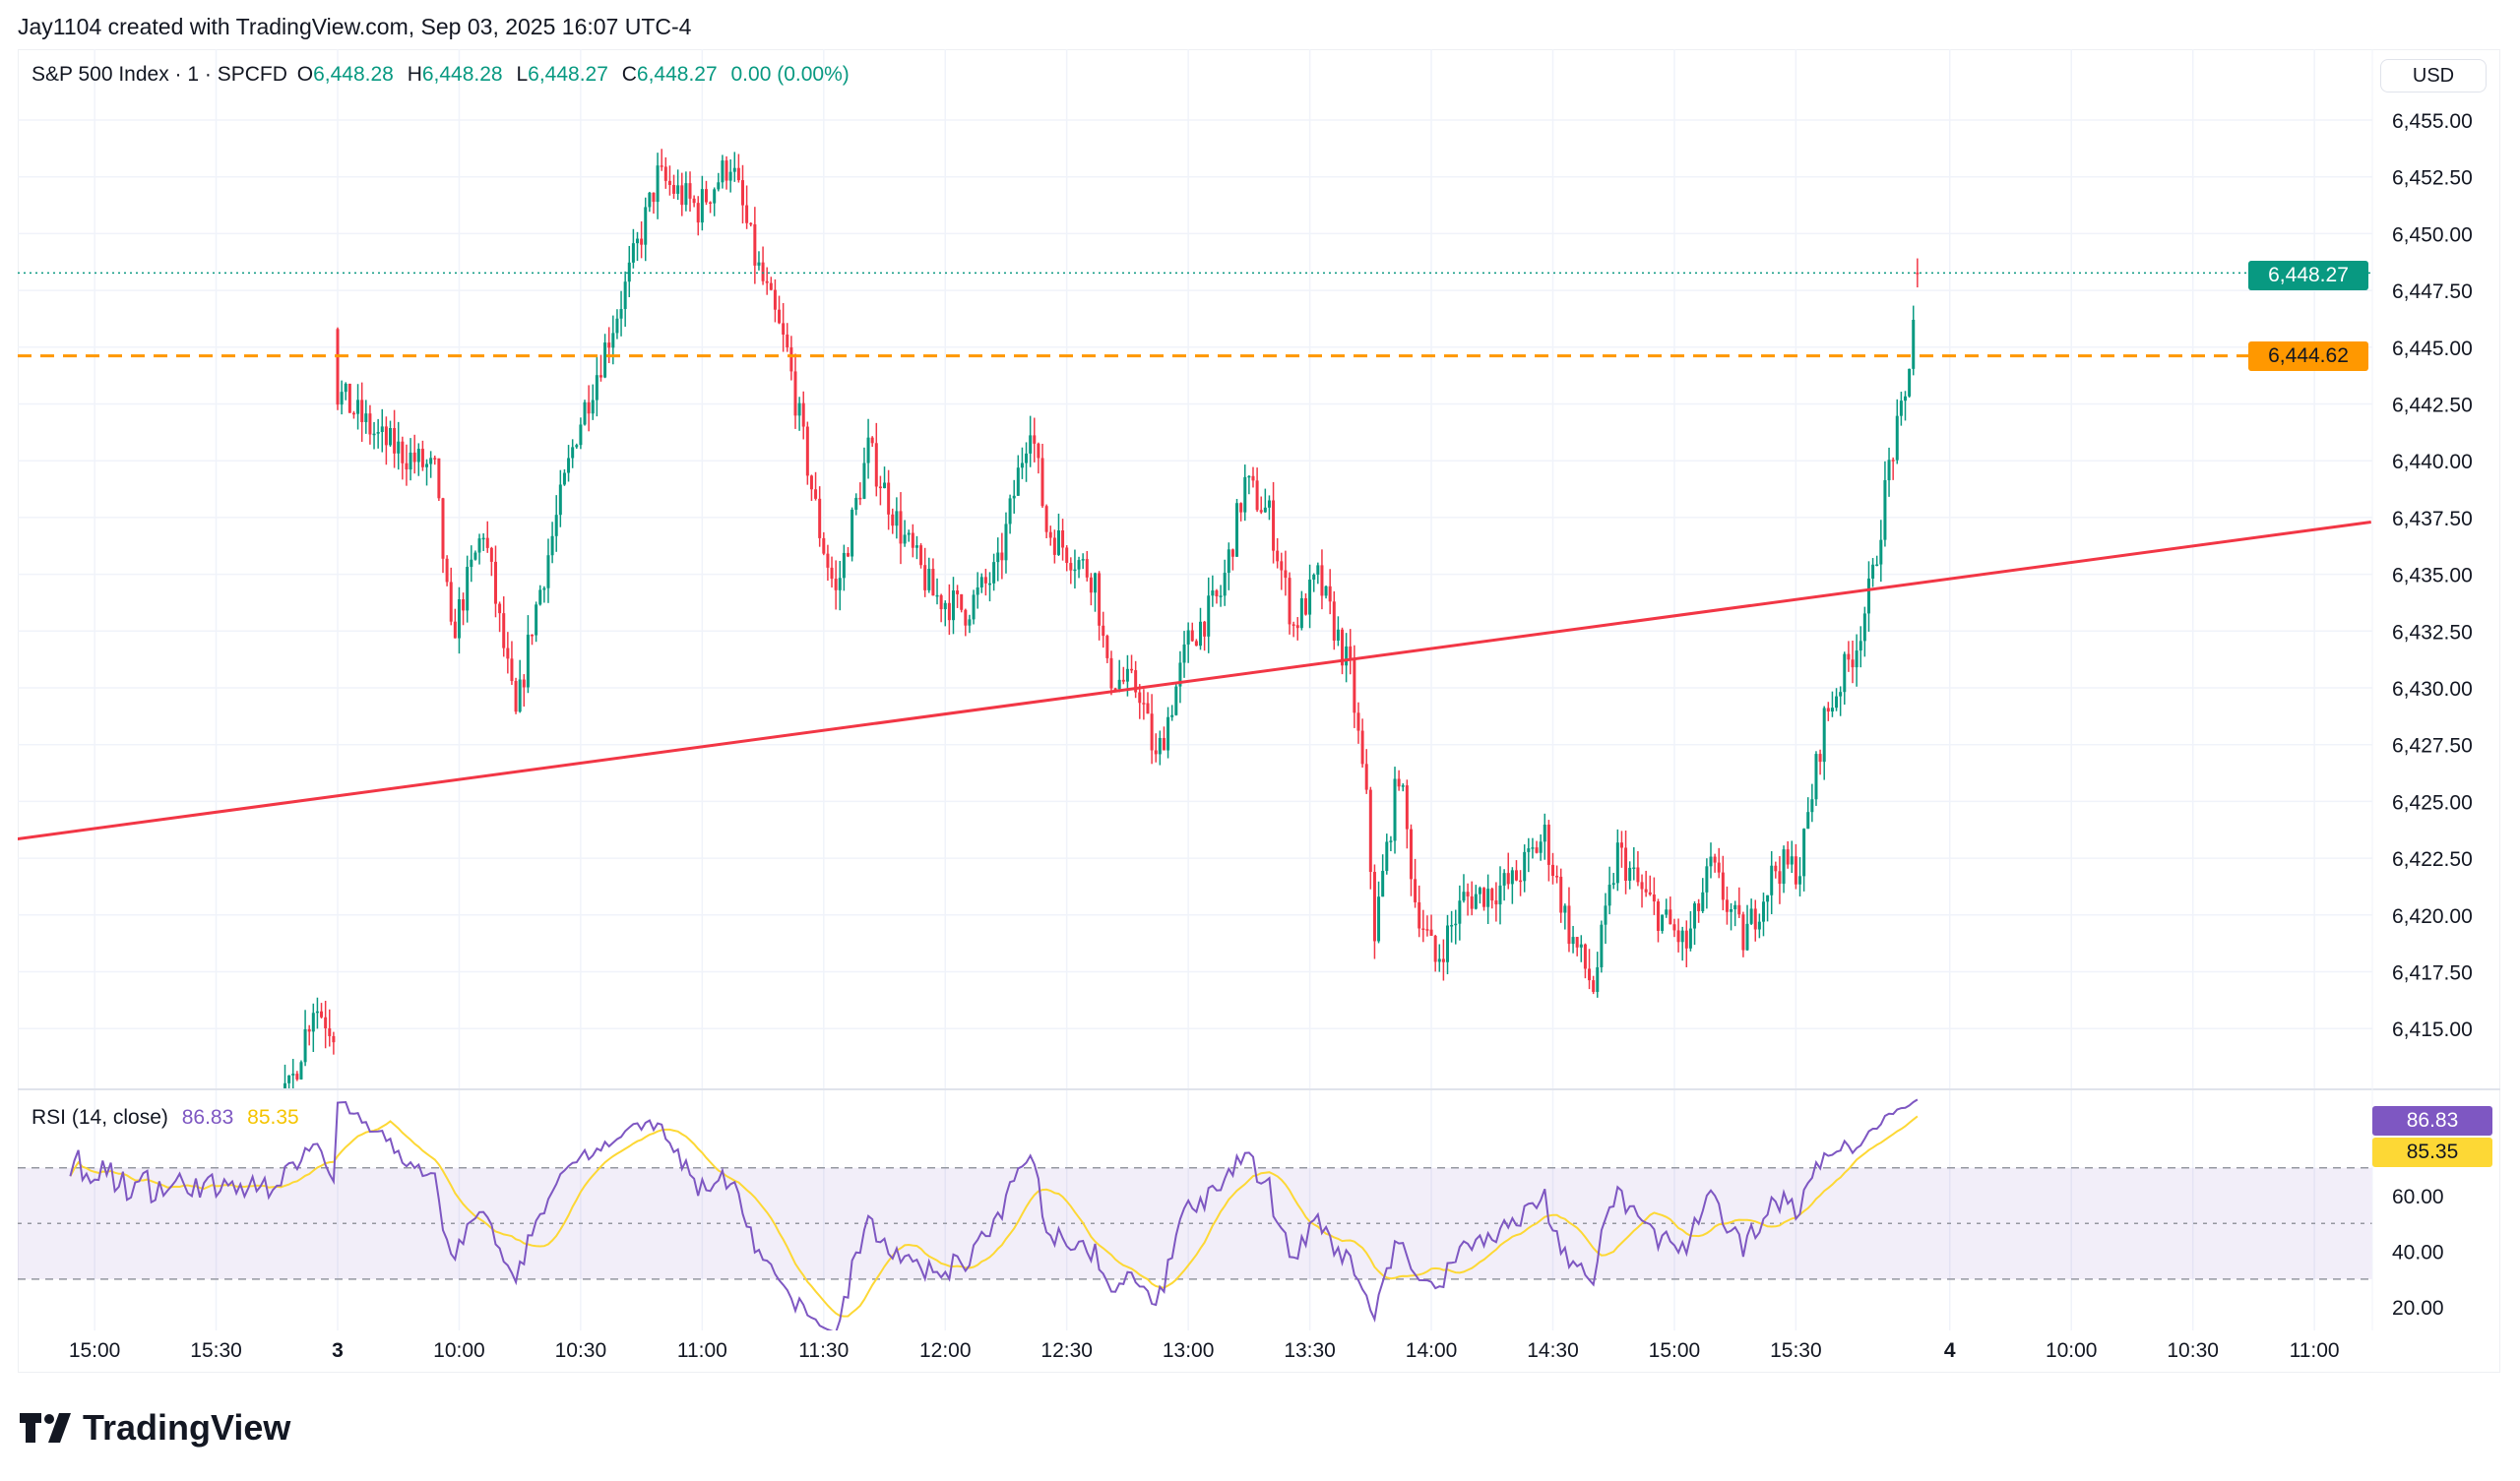 Image resolution: width=2520 pixels, height=1481 pixels. I want to click on time-tick-label: 14:30, so click(1553, 1350).